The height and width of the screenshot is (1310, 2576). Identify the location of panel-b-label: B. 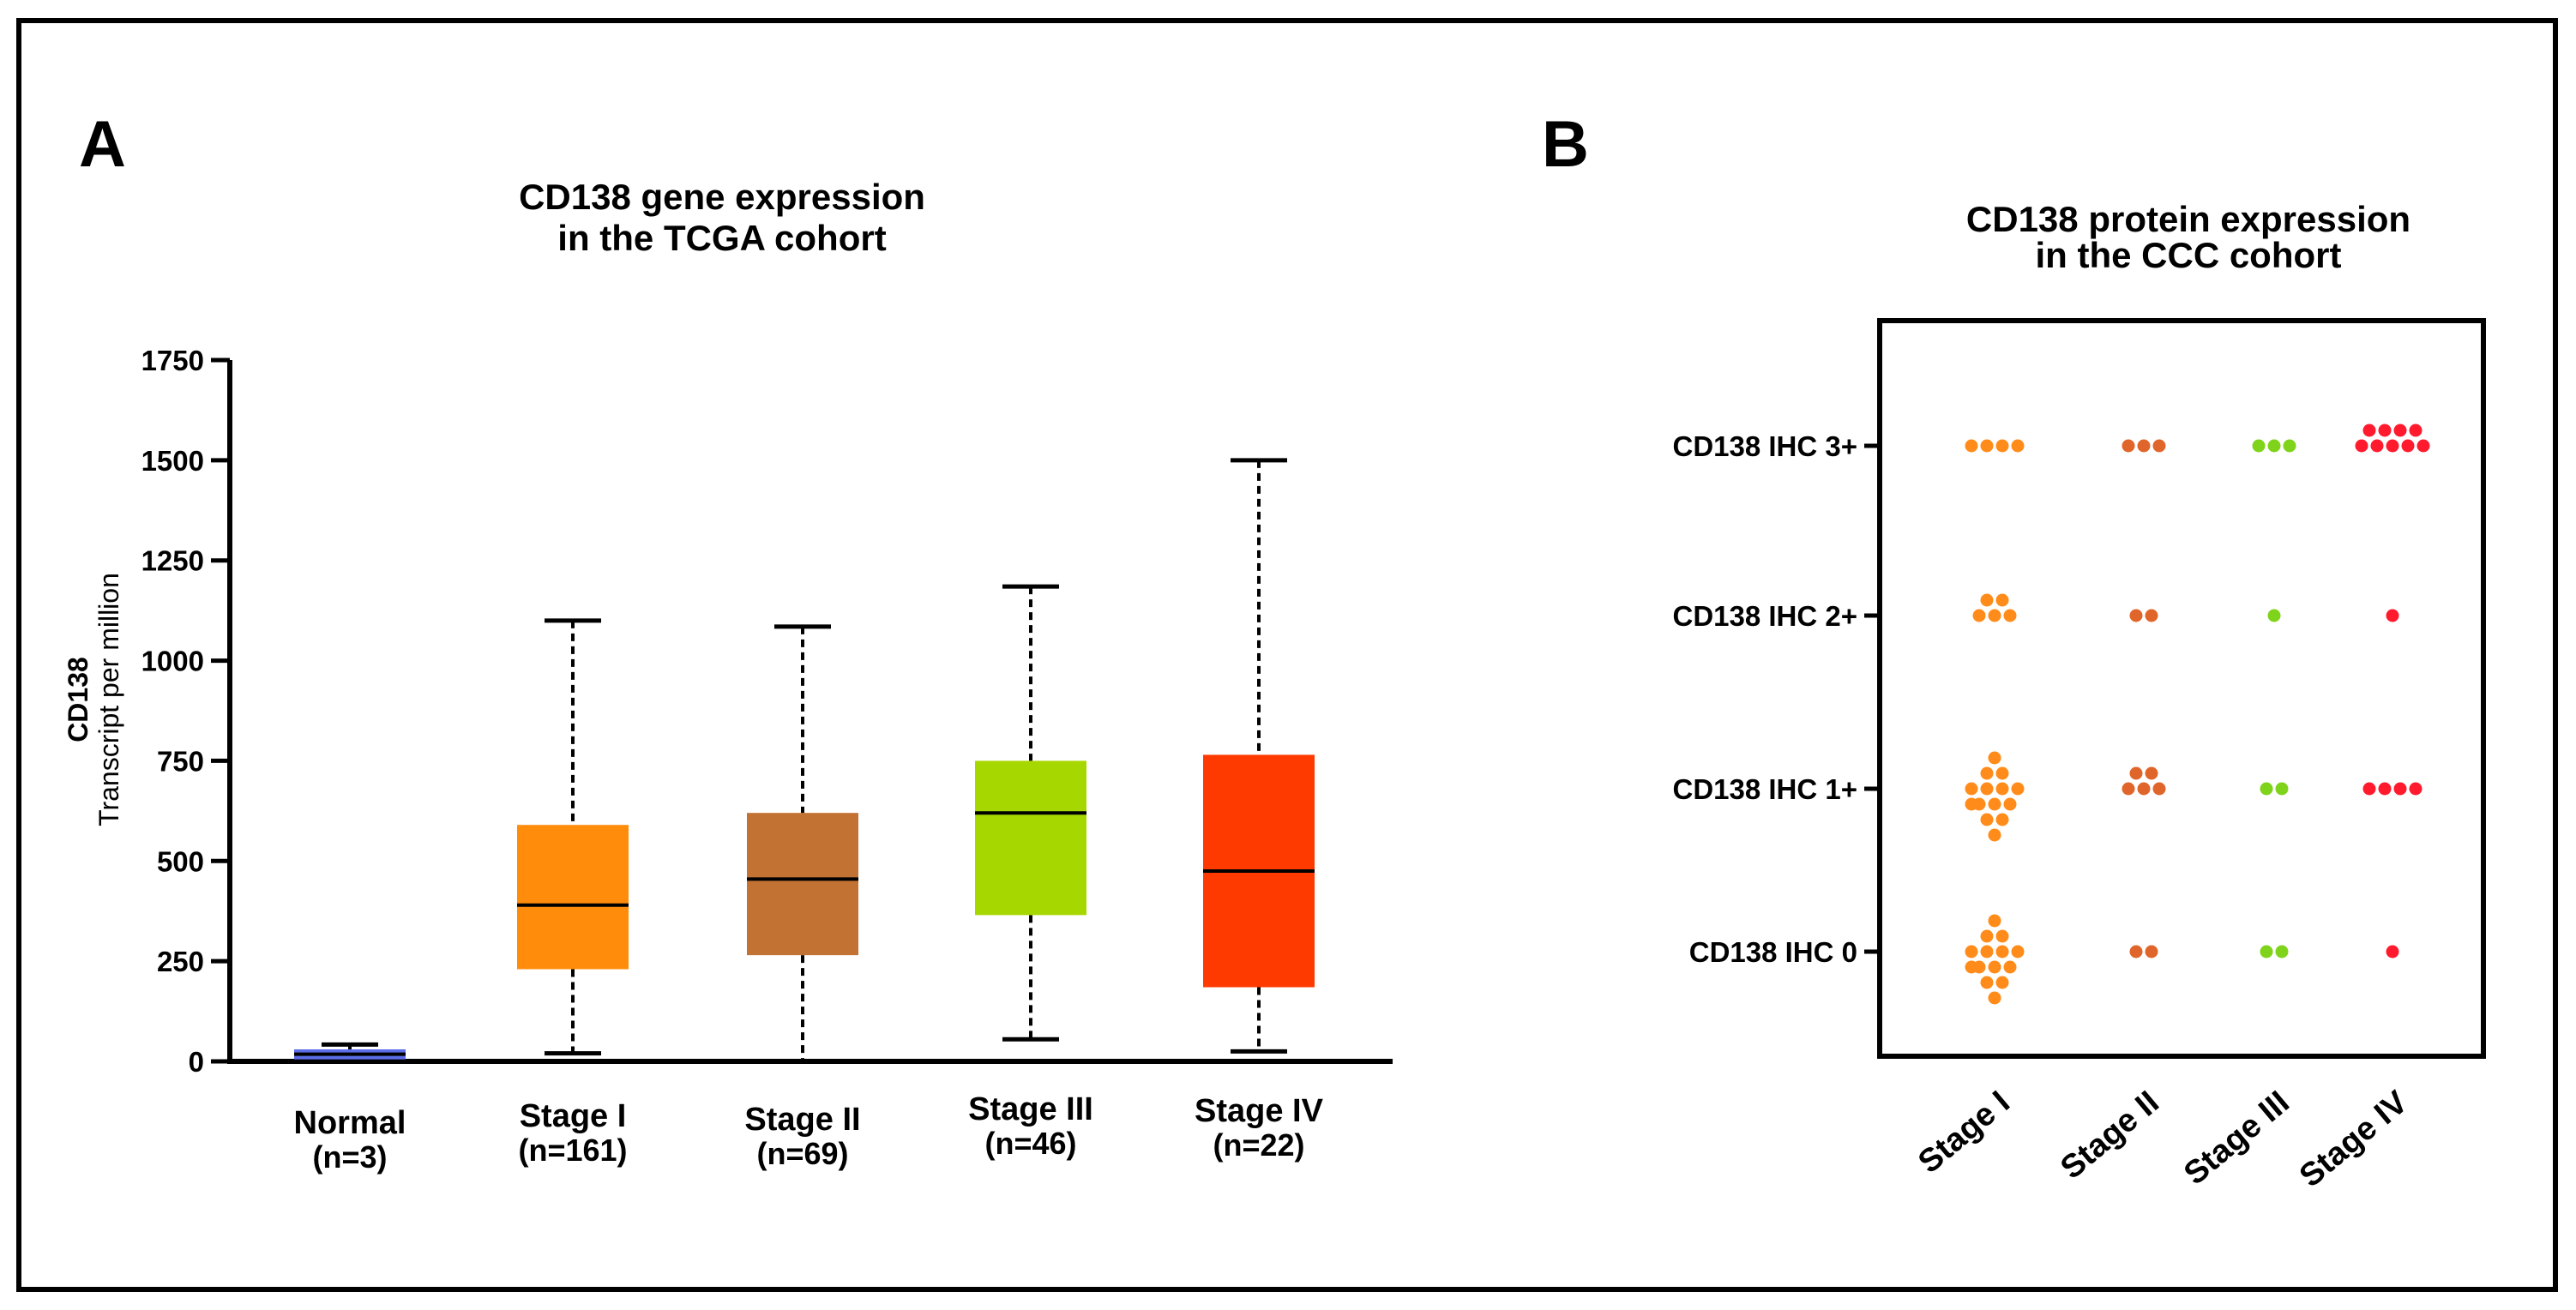
(1566, 144).